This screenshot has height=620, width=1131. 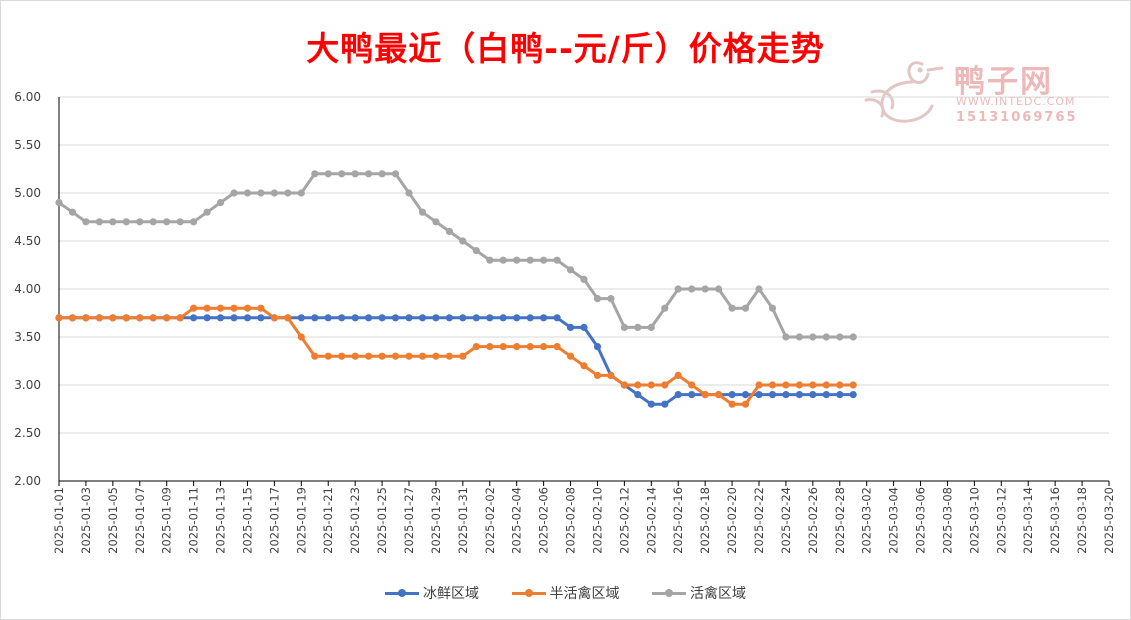 I want to click on x-tick-label: 2025-01-11, so click(x=194, y=520).